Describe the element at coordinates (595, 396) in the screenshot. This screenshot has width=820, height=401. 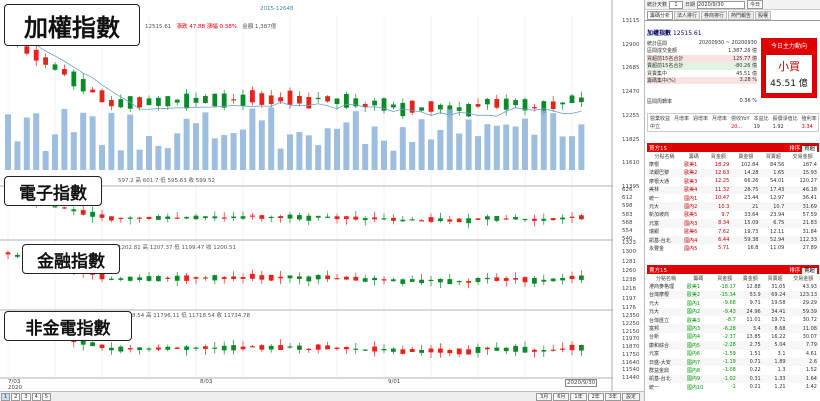
I see `range-2y-button: 2年` at that location.